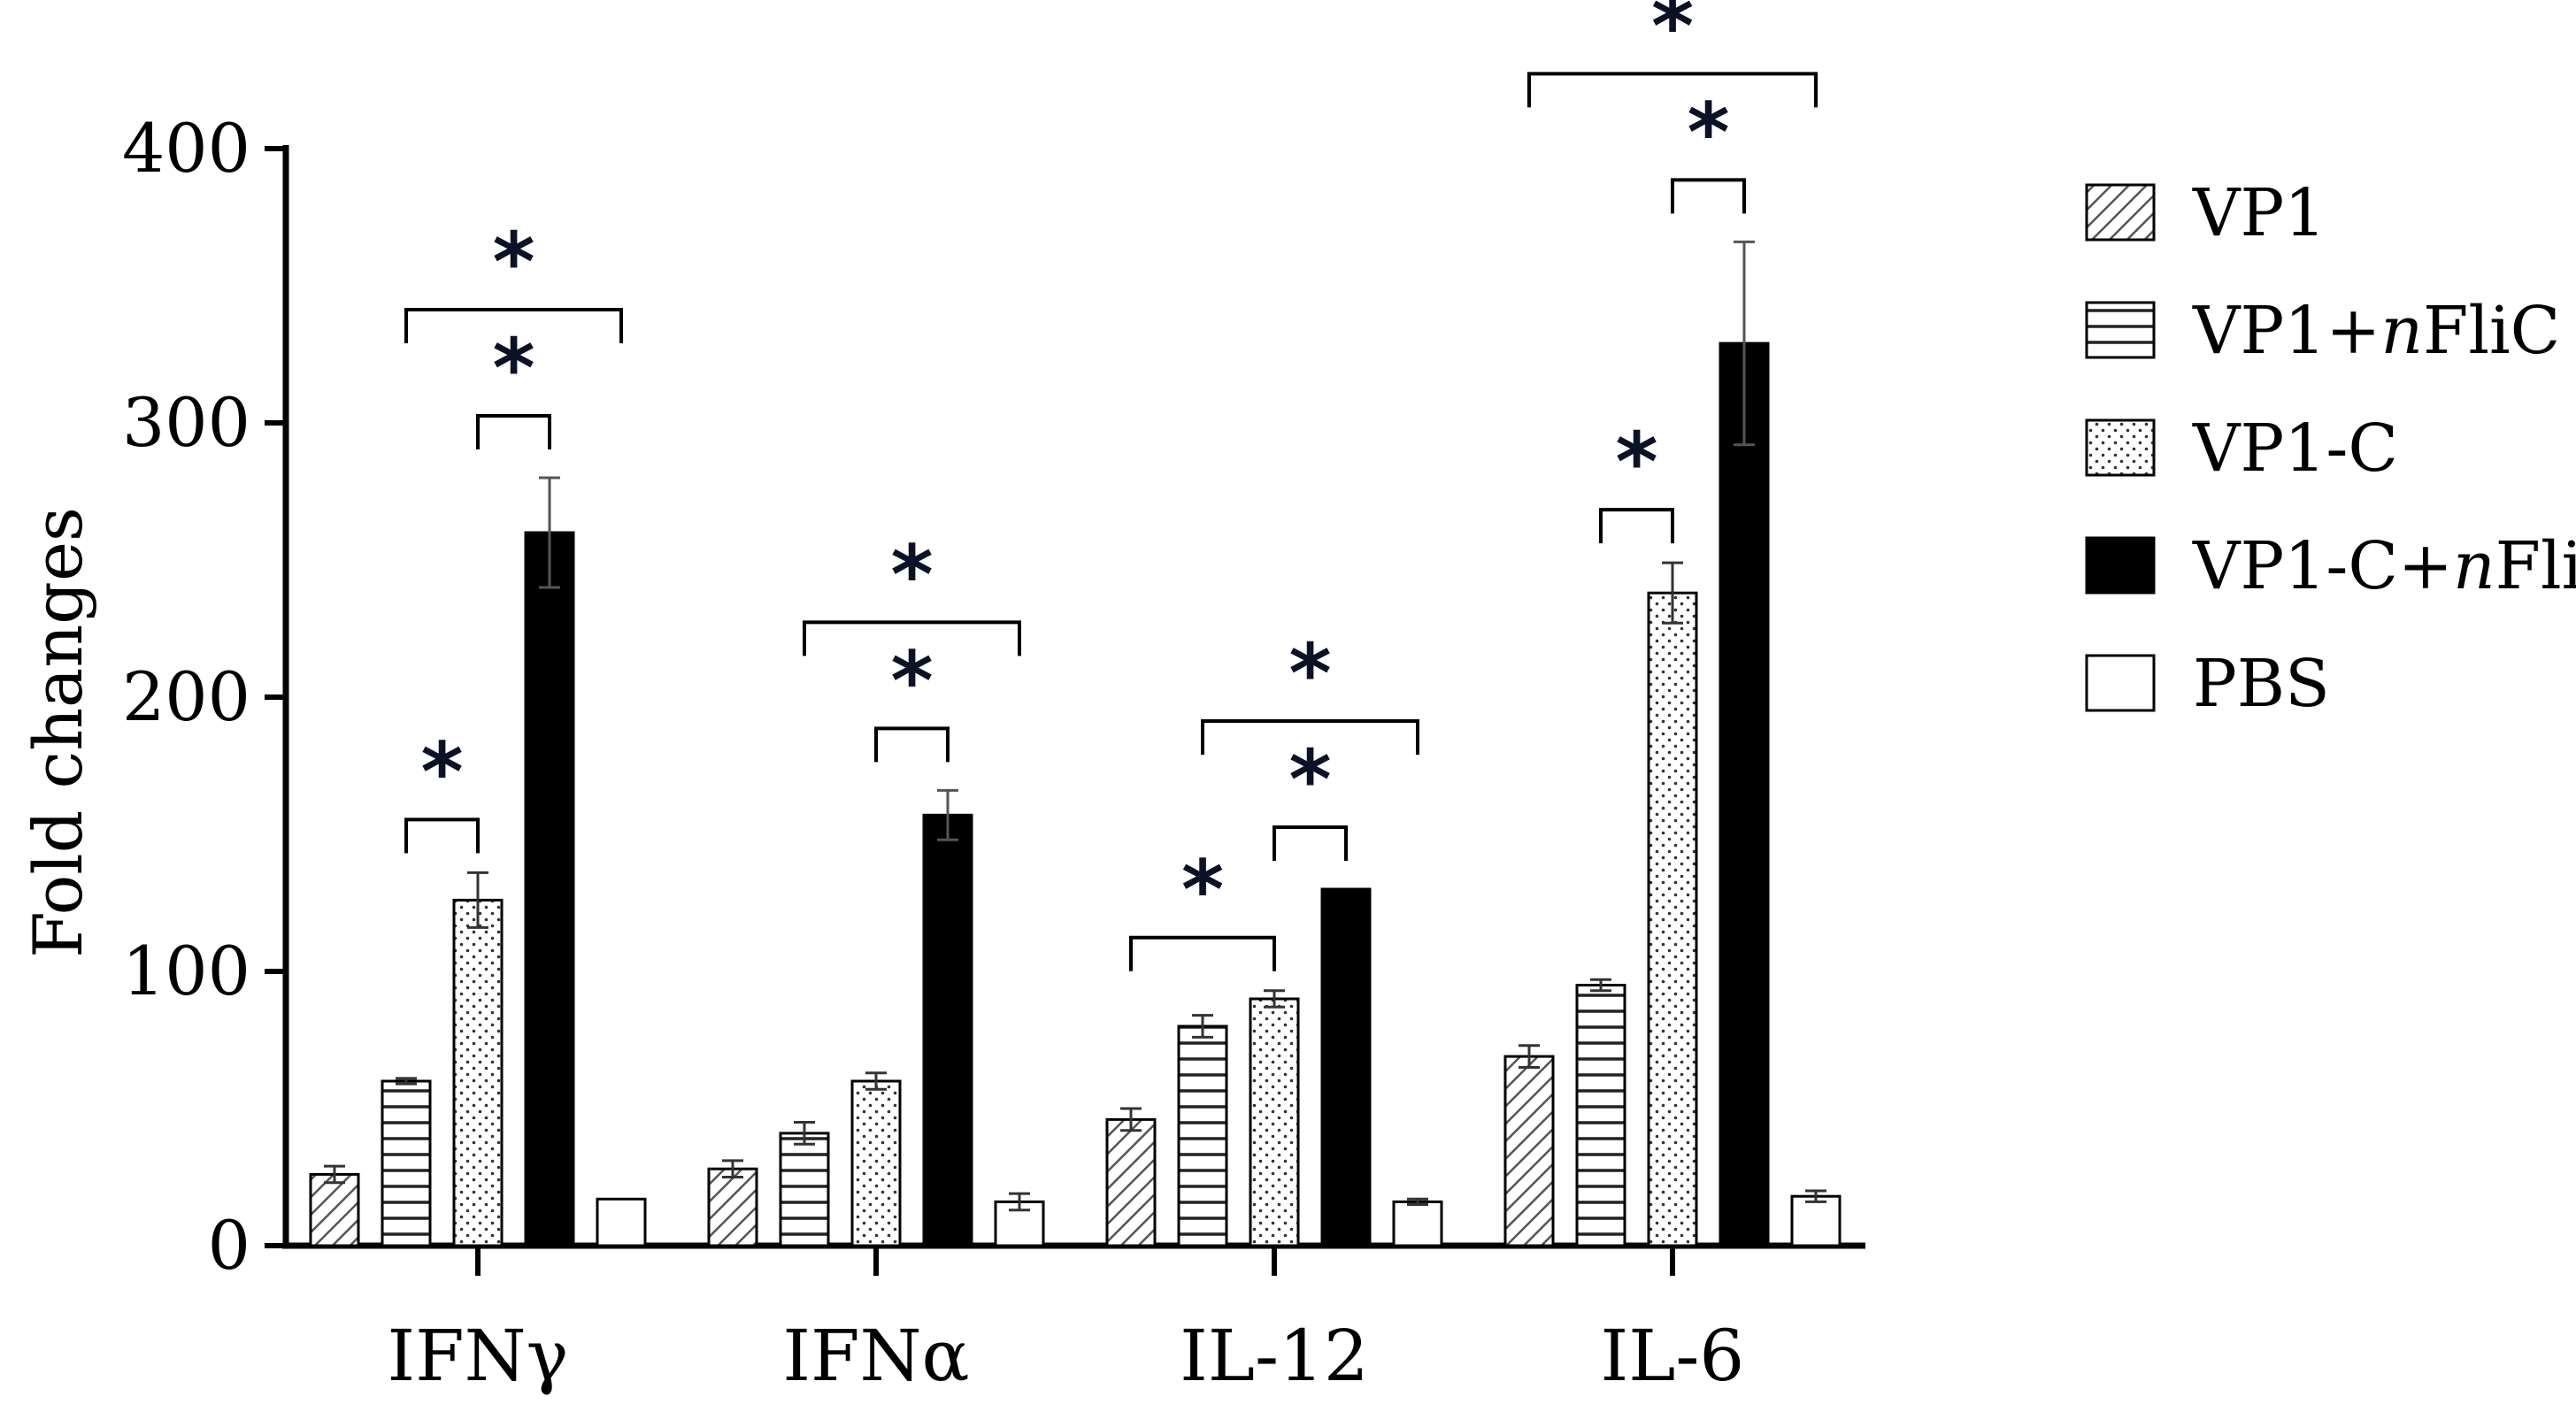  Describe the element at coordinates (2384, 566) in the screenshot. I see `legend-label-3: VP1-C+nFliC` at that location.